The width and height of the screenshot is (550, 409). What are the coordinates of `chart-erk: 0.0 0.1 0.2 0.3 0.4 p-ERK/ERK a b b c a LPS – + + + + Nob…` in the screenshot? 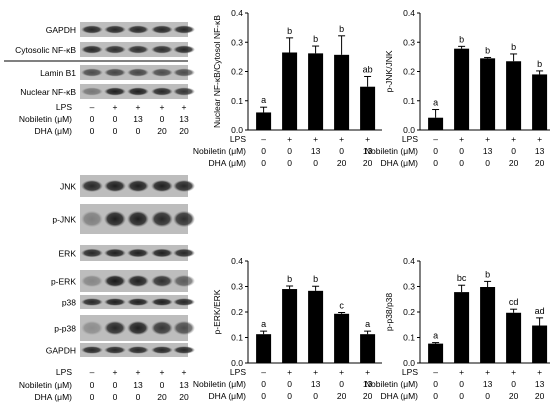 It's located at (287, 328).